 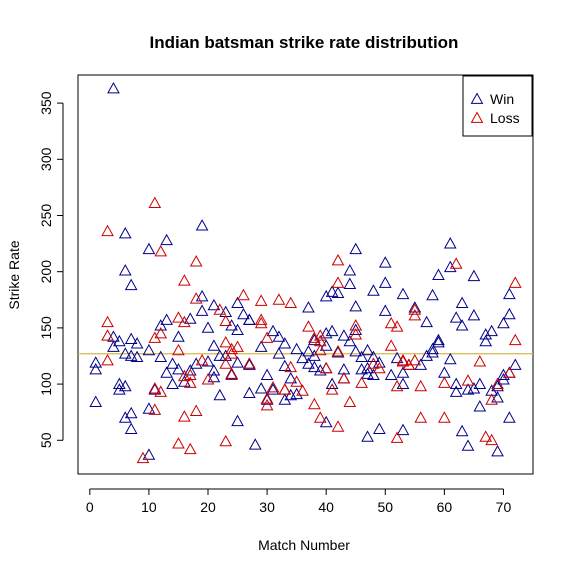 What do you see at coordinates (46, 159) in the screenshot?
I see `y-tick-label: 300` at bounding box center [46, 159].